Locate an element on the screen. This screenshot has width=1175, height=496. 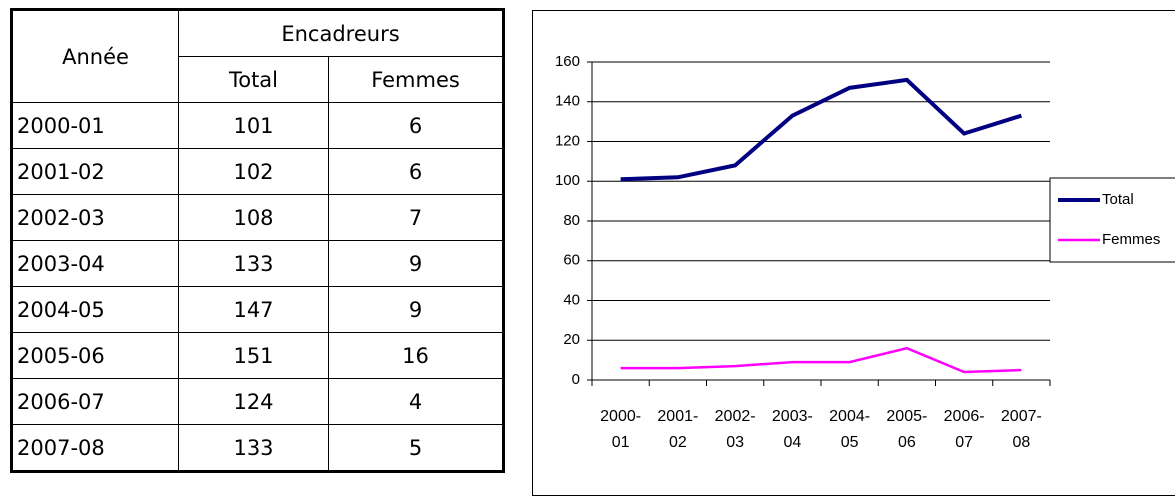
y-tick-label: 160 is located at coordinates (567, 61).